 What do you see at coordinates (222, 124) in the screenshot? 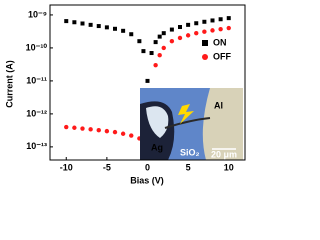
I see `inset-al-pad` at bounding box center [222, 124].